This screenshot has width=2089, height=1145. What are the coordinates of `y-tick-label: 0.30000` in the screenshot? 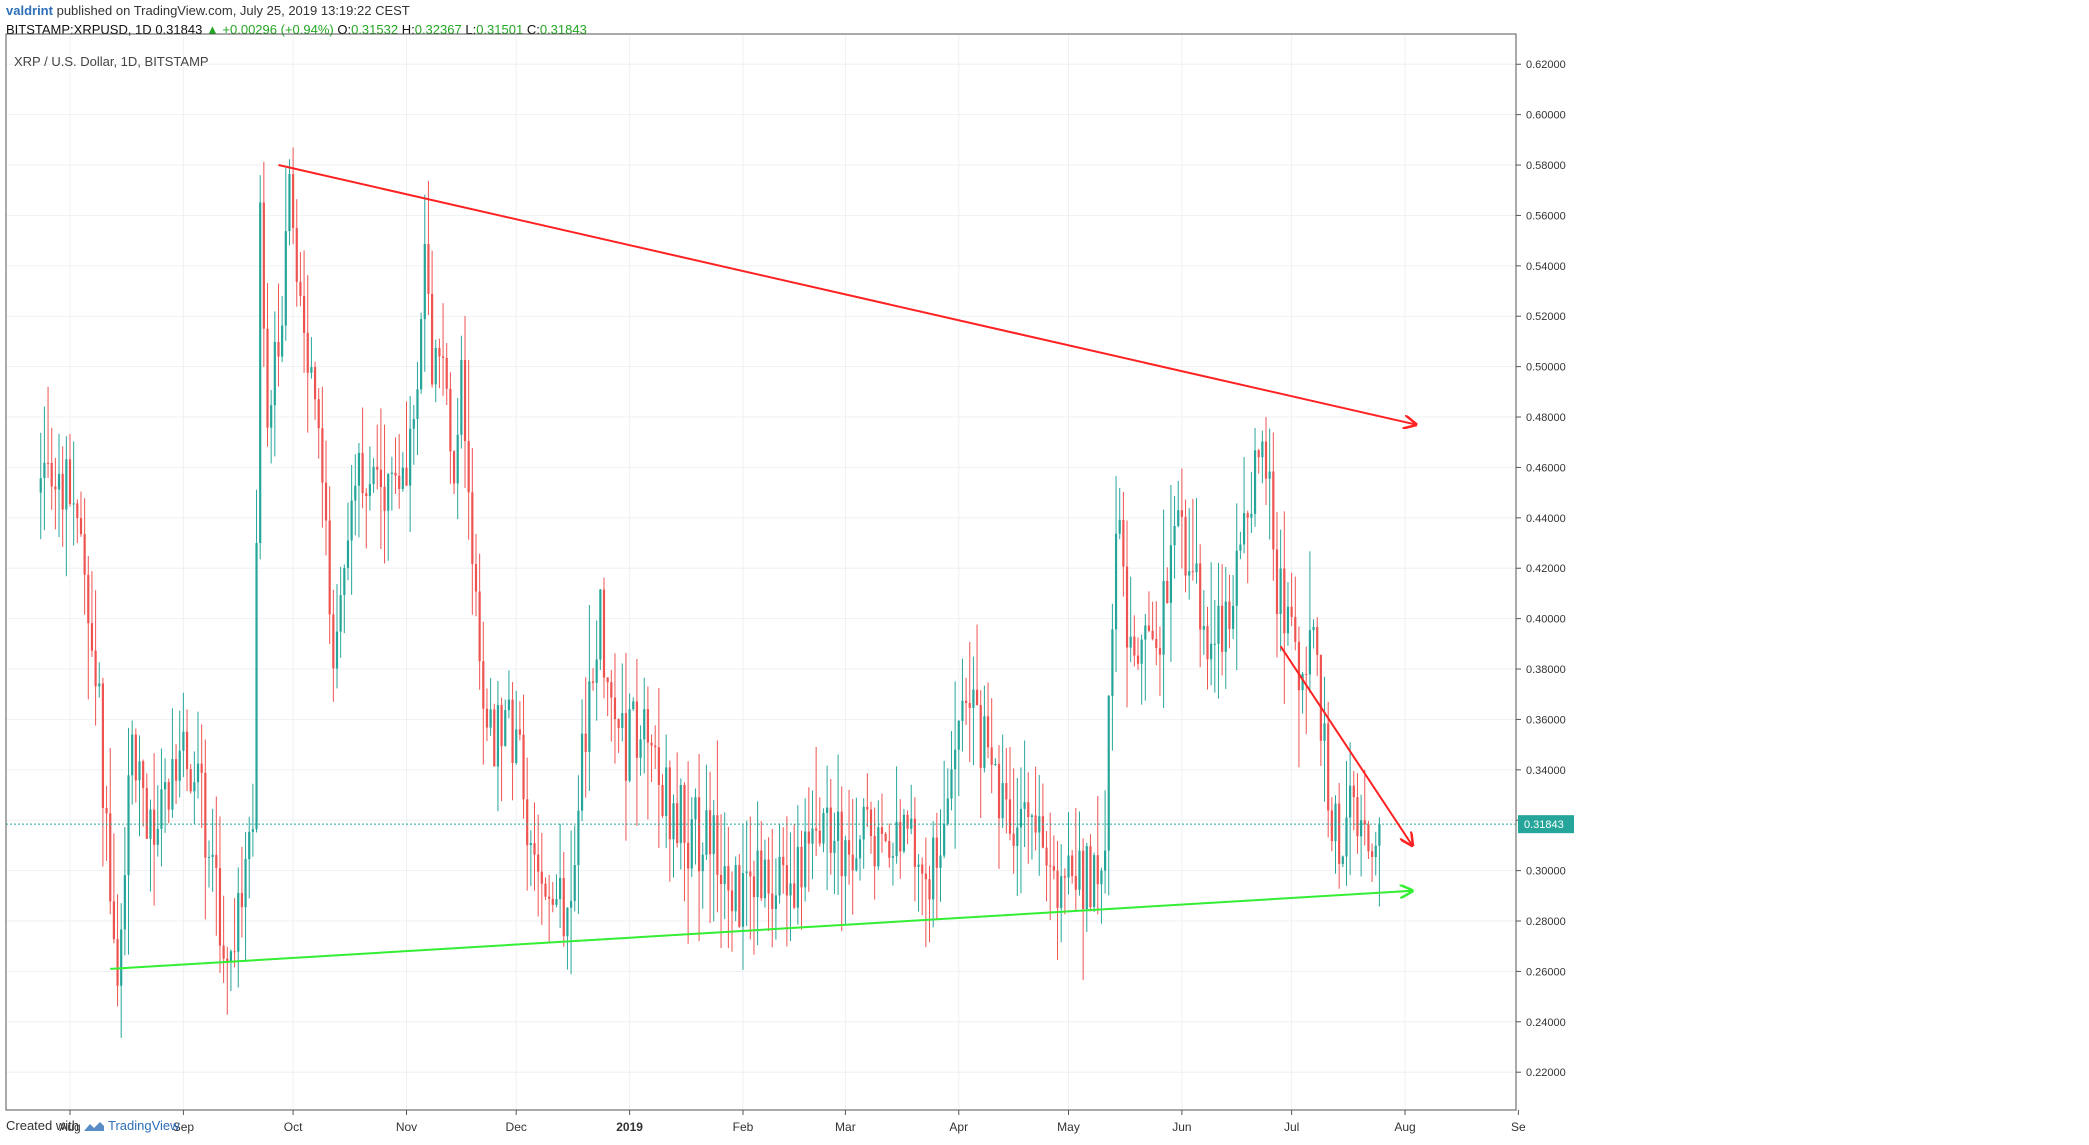 It's located at (1546, 872).